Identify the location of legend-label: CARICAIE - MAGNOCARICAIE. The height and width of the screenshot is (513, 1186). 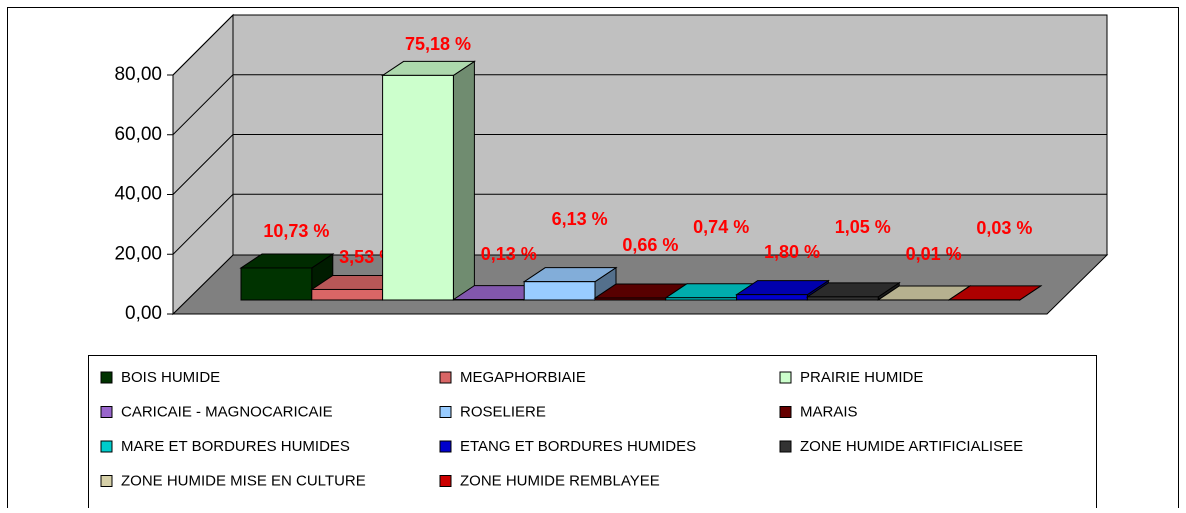
(227, 411).